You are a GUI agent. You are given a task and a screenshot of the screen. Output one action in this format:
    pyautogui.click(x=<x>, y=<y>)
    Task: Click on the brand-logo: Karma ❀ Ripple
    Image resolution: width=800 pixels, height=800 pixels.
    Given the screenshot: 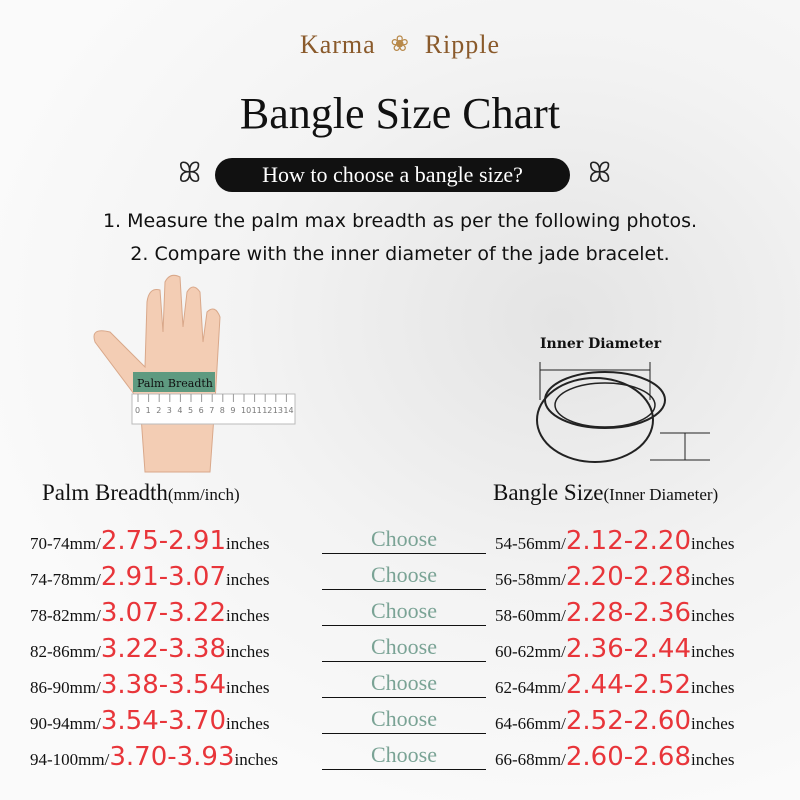 What is the action you would take?
    pyautogui.click(x=400, y=45)
    